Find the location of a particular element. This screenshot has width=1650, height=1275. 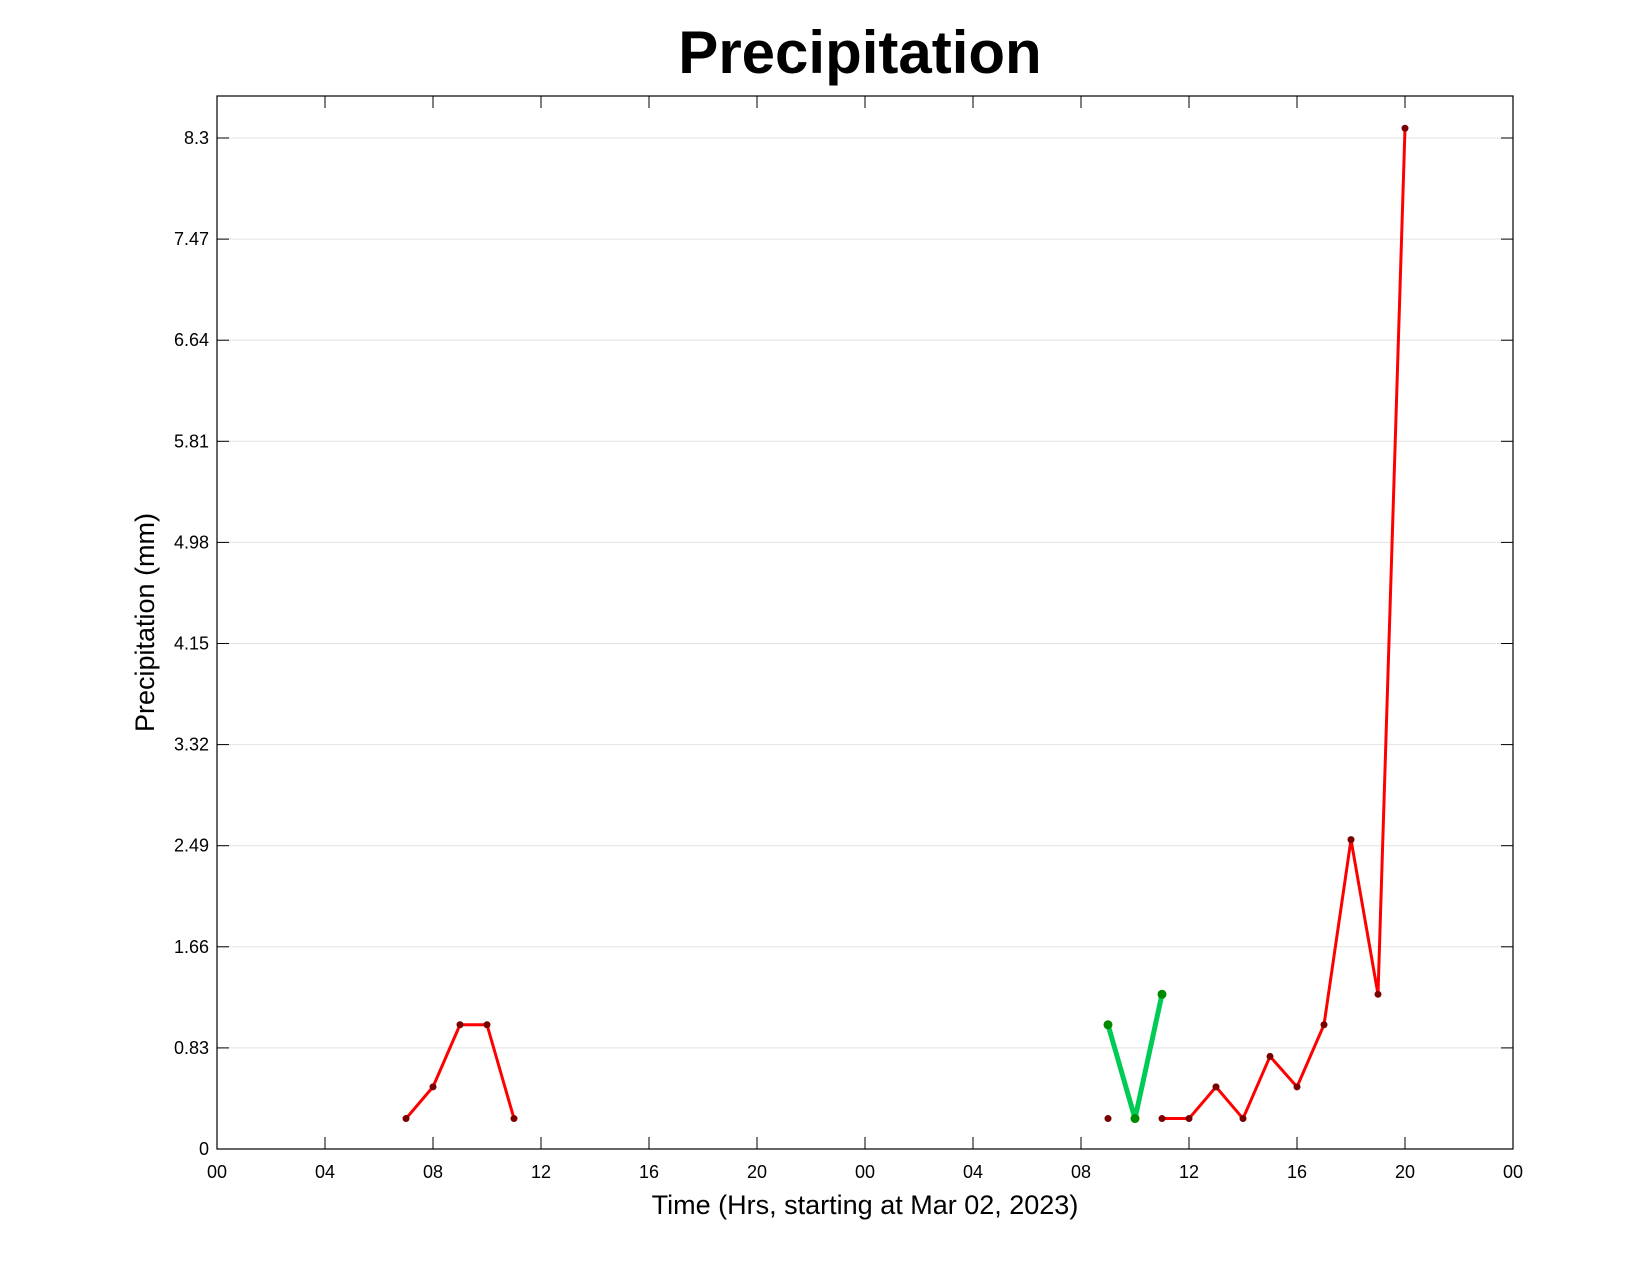

y-tick-label: 1.66 is located at coordinates (191, 947).